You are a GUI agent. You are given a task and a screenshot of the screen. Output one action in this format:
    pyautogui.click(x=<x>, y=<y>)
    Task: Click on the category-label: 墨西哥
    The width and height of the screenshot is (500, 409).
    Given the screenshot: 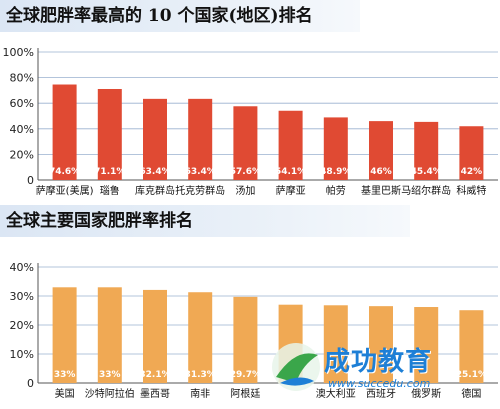 What is the action you would take?
    pyautogui.click(x=155, y=394)
    